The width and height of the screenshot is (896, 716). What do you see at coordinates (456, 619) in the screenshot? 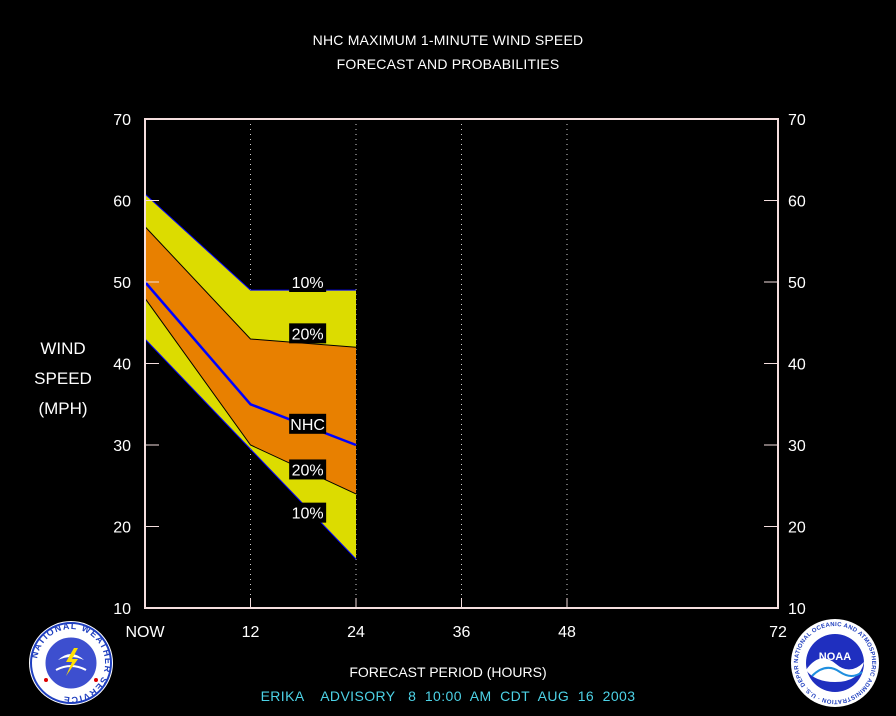
I see `x-axis-ticks: NOW 12 24 36 48 72` at bounding box center [456, 619].